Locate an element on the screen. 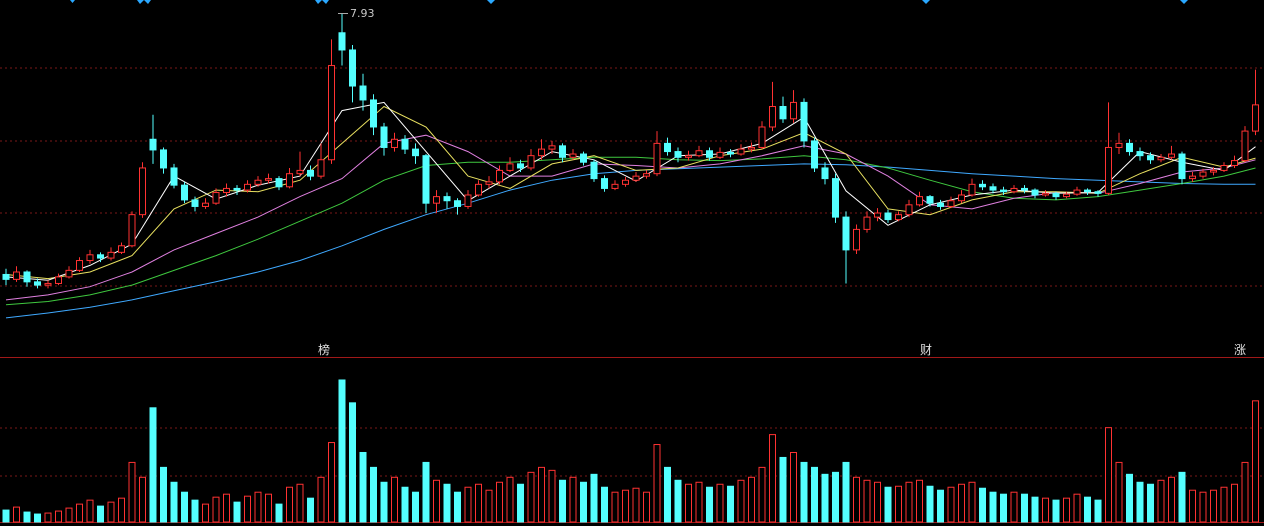 The height and width of the screenshot is (526, 1264). event-marker: 财 is located at coordinates (926, 350).